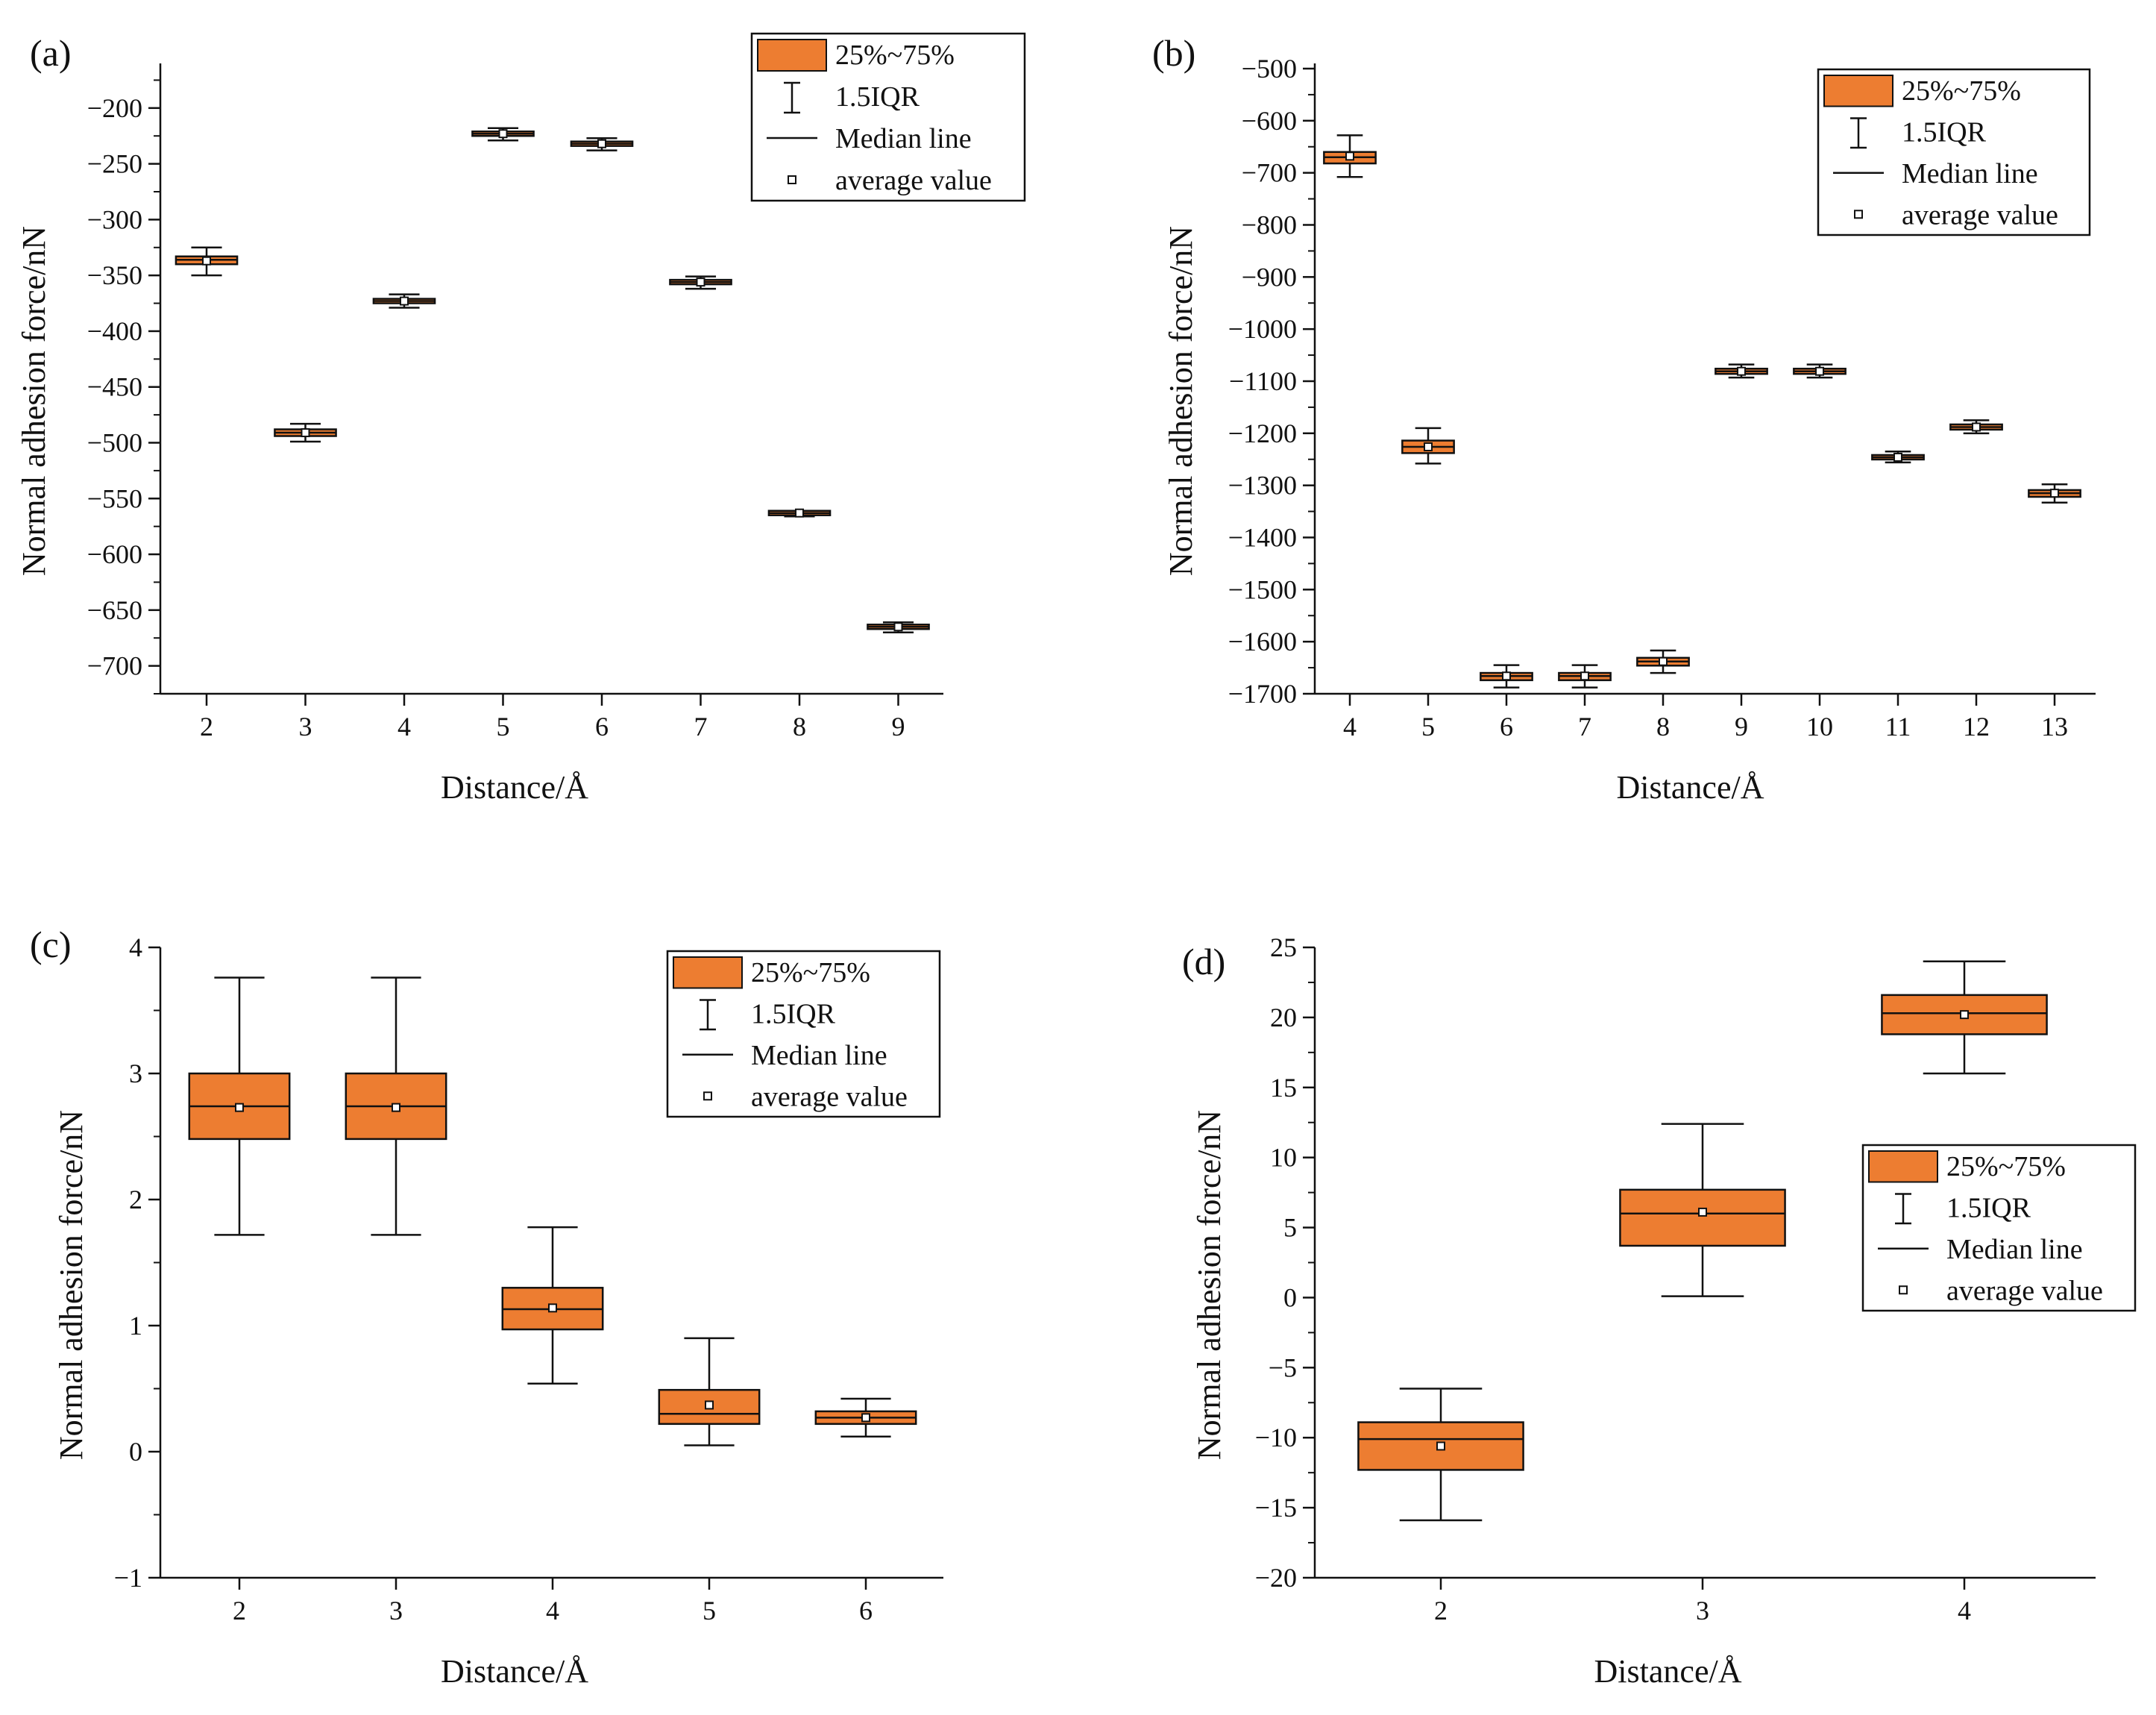 The width and height of the screenshot is (2156, 1715). I want to click on box-iqr, so click(1702, 1217).